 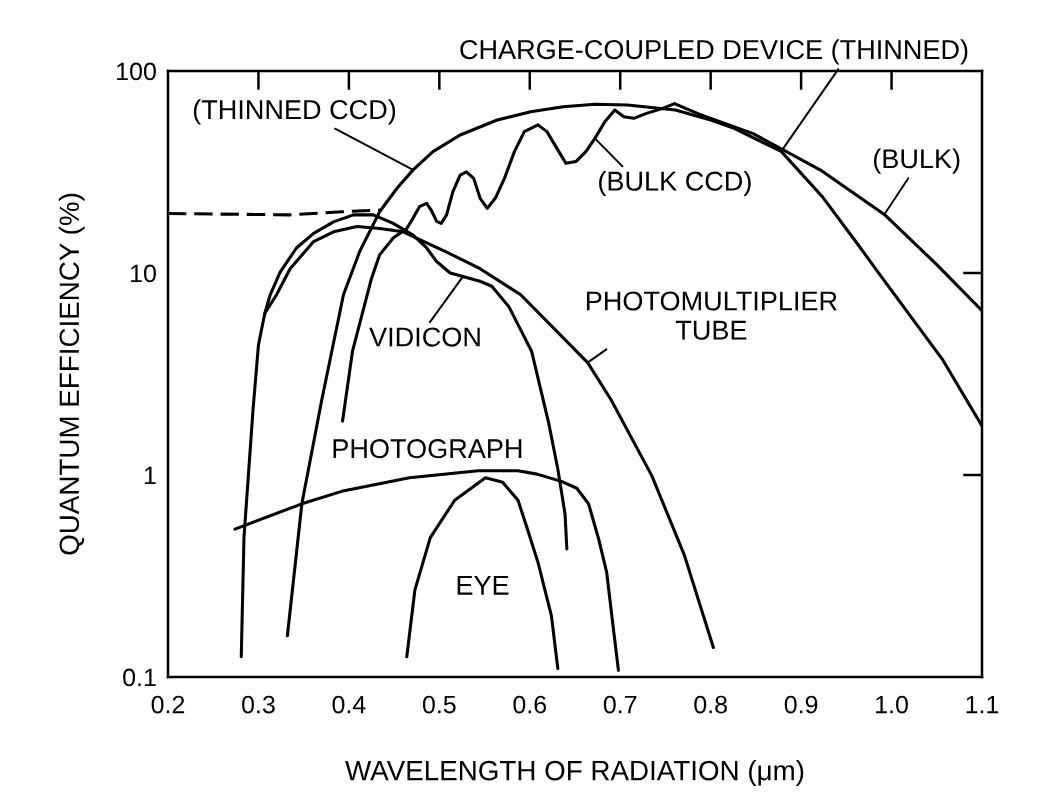 I want to click on annotation: (THINNED CCD), so click(x=294, y=112).